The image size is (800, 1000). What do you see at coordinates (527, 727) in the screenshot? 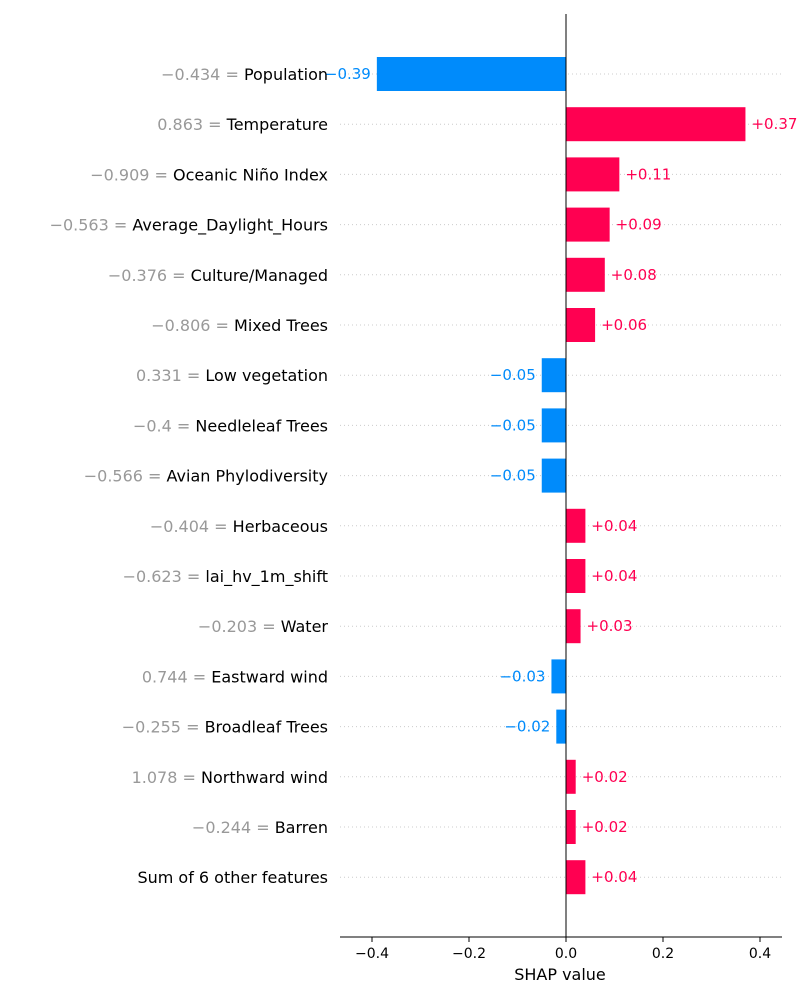
I see `bar-value-label: −0.02` at bounding box center [527, 727].